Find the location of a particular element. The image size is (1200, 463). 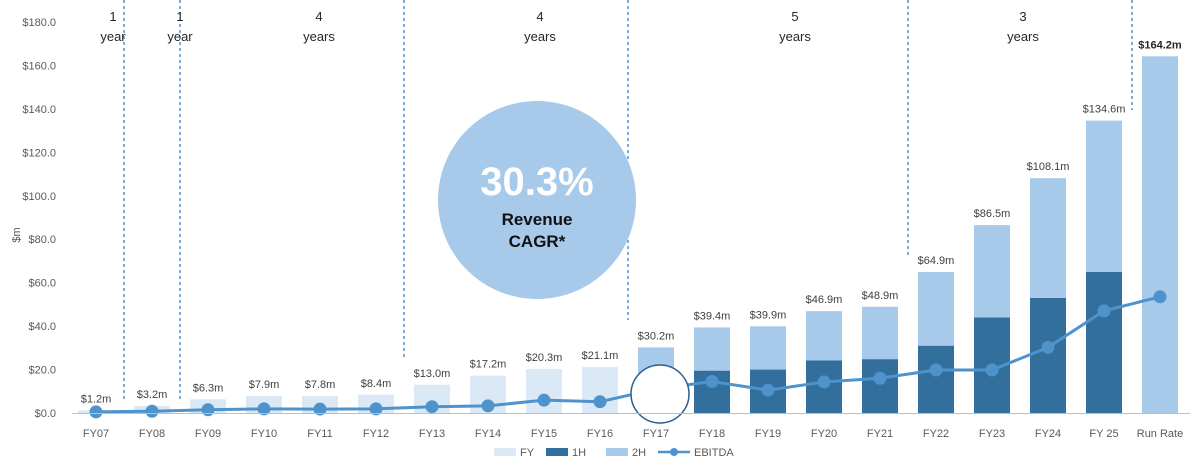

x-category-label: FY12 is located at coordinates (376, 434).